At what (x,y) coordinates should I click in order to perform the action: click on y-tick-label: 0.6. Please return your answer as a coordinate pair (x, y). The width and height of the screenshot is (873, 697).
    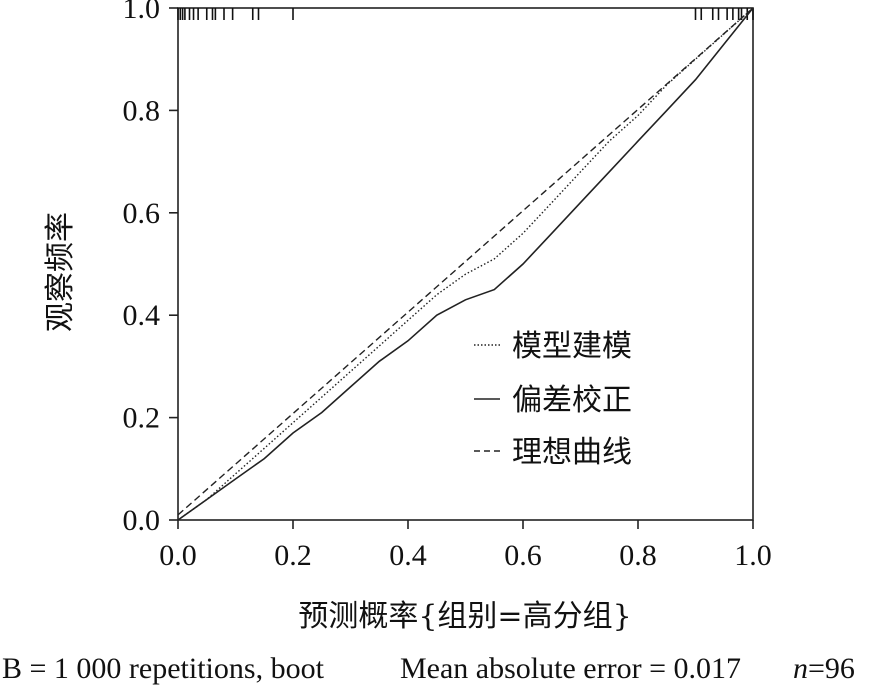
    Looking at the image, I should click on (142, 213).